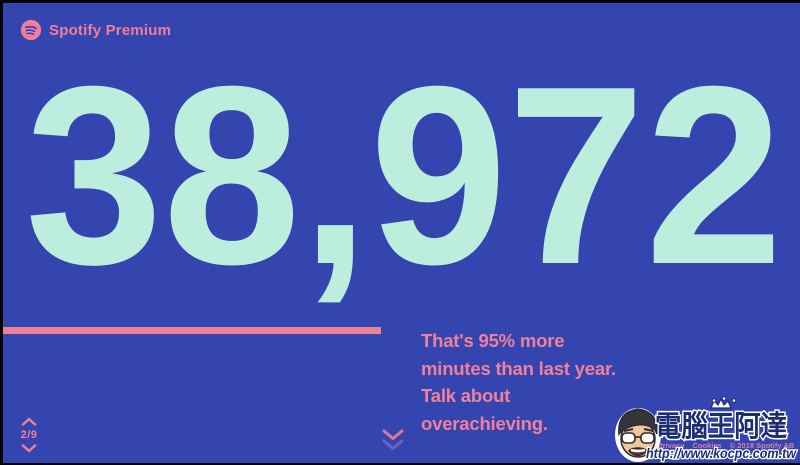 This screenshot has height=465, width=800. I want to click on brand-wordmark: Spotify Premium, so click(110, 30).